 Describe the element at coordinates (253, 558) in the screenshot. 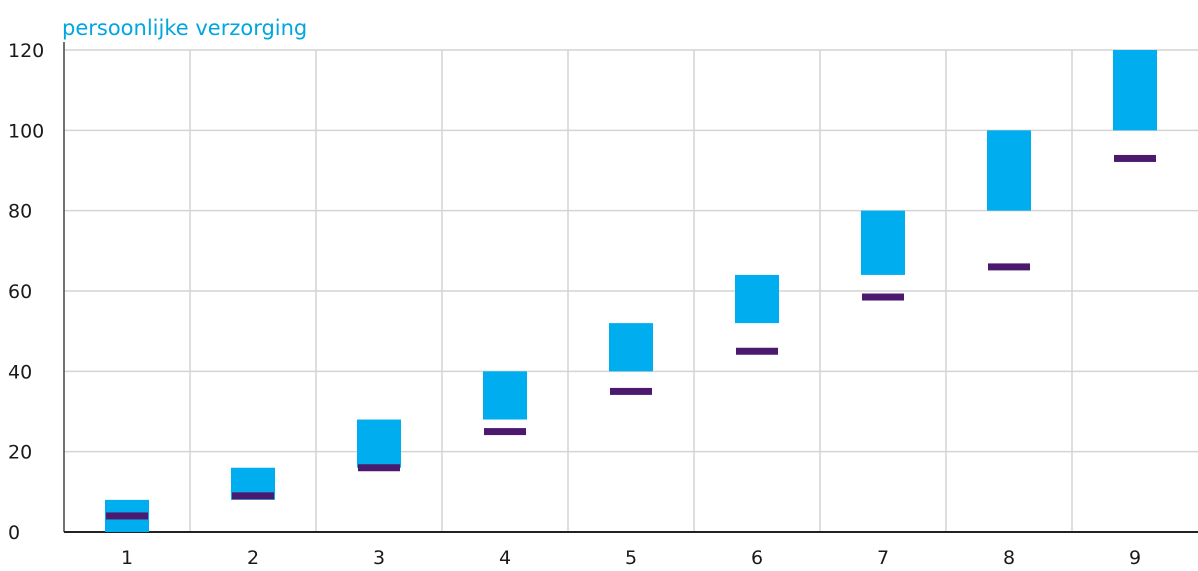

I see `x-tick-label: 2` at that location.